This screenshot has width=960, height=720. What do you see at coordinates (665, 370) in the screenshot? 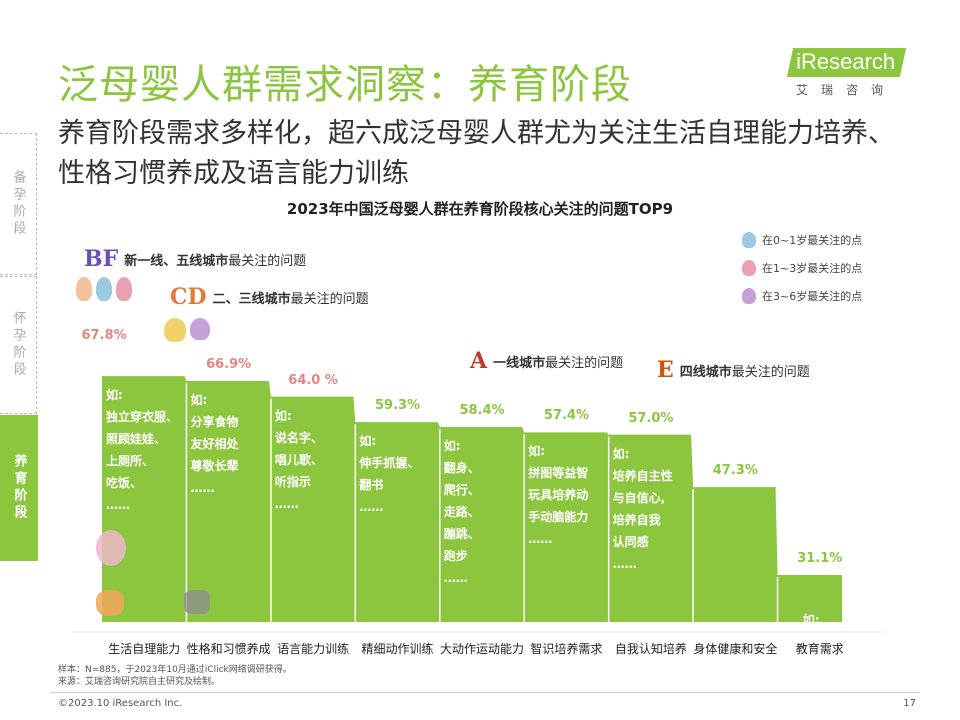
I see `letter-badge-icon: E` at bounding box center [665, 370].